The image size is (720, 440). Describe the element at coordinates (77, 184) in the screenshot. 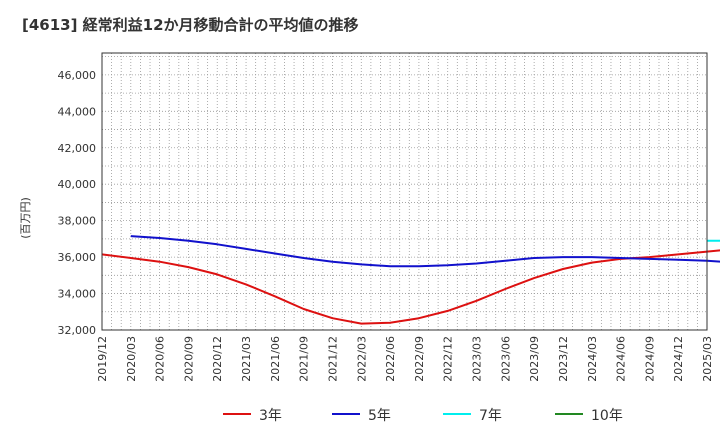

I see `y-tick-label: 40,000` at that location.